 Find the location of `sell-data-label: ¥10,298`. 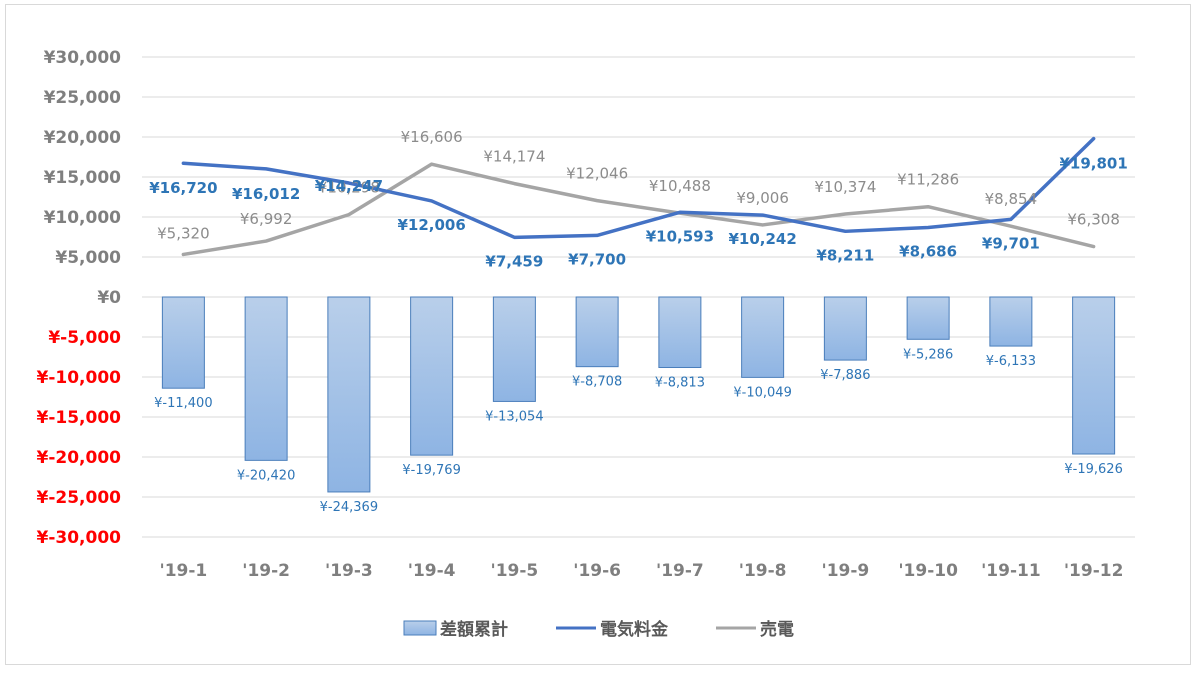

sell-data-label: ¥10,298 is located at coordinates (349, 188).